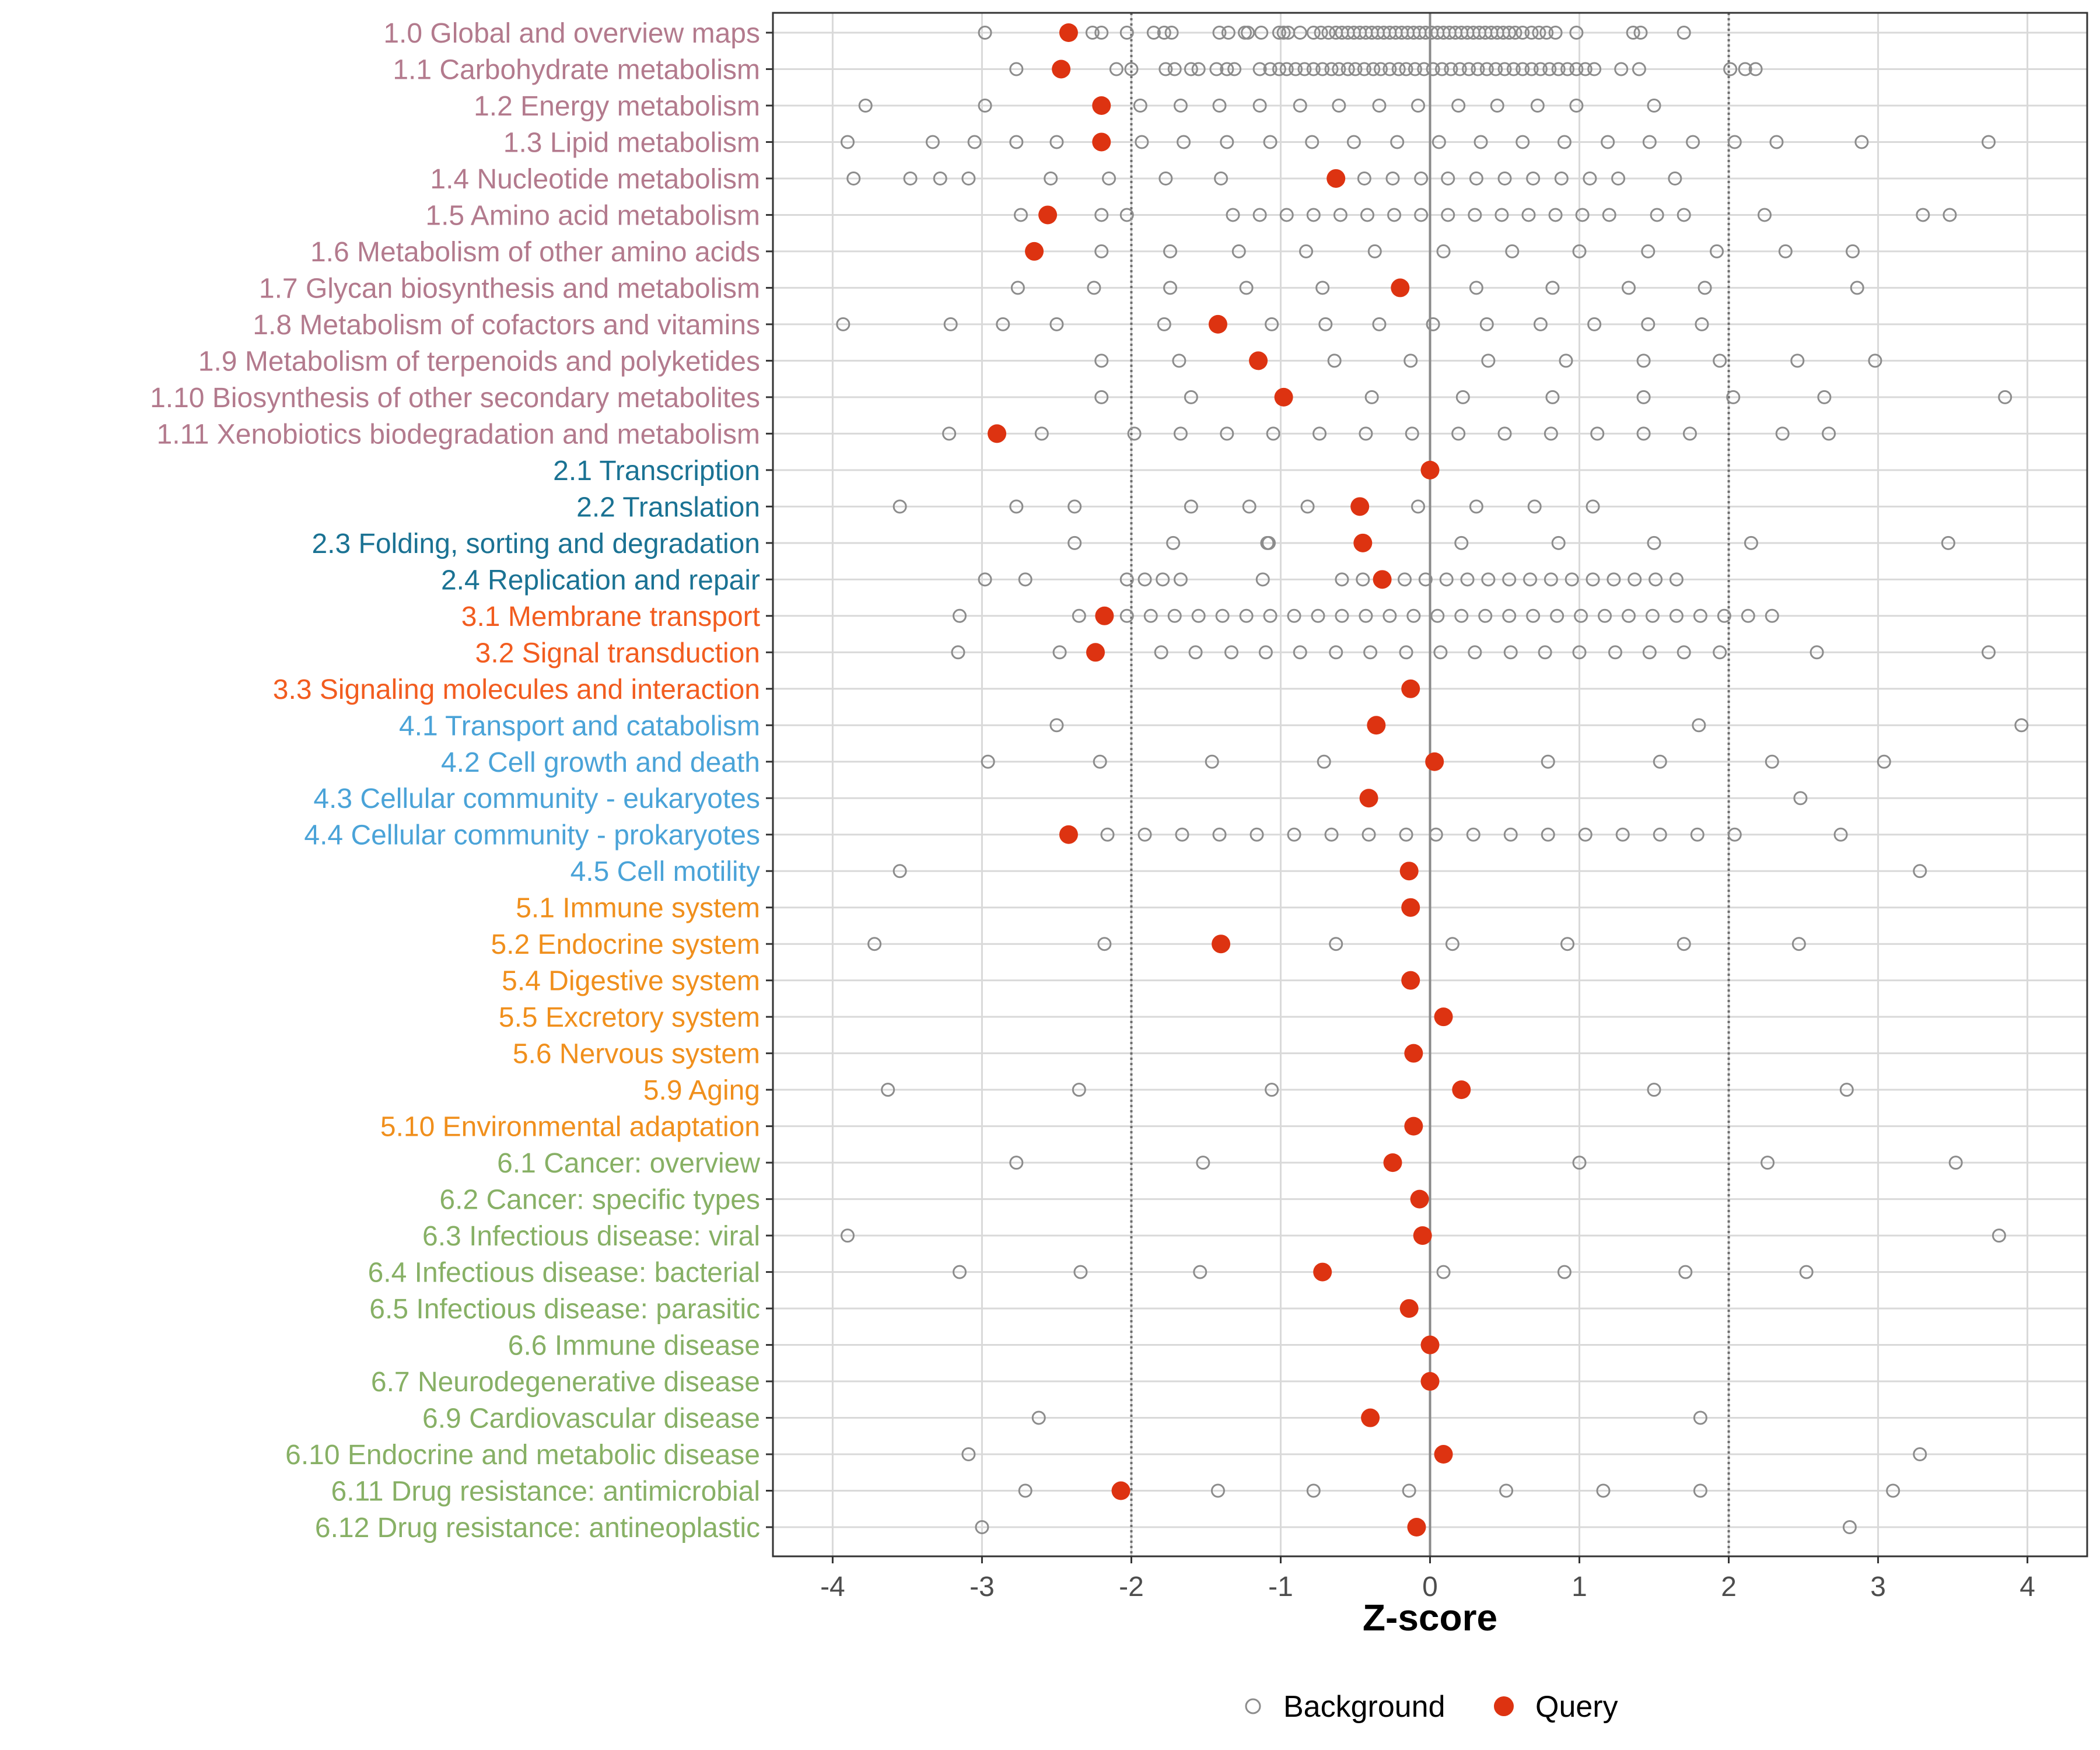 The height and width of the screenshot is (1750, 2100). Describe the element at coordinates (600, 580) in the screenshot. I see `category-label: 2.4 Replication and repair` at that location.